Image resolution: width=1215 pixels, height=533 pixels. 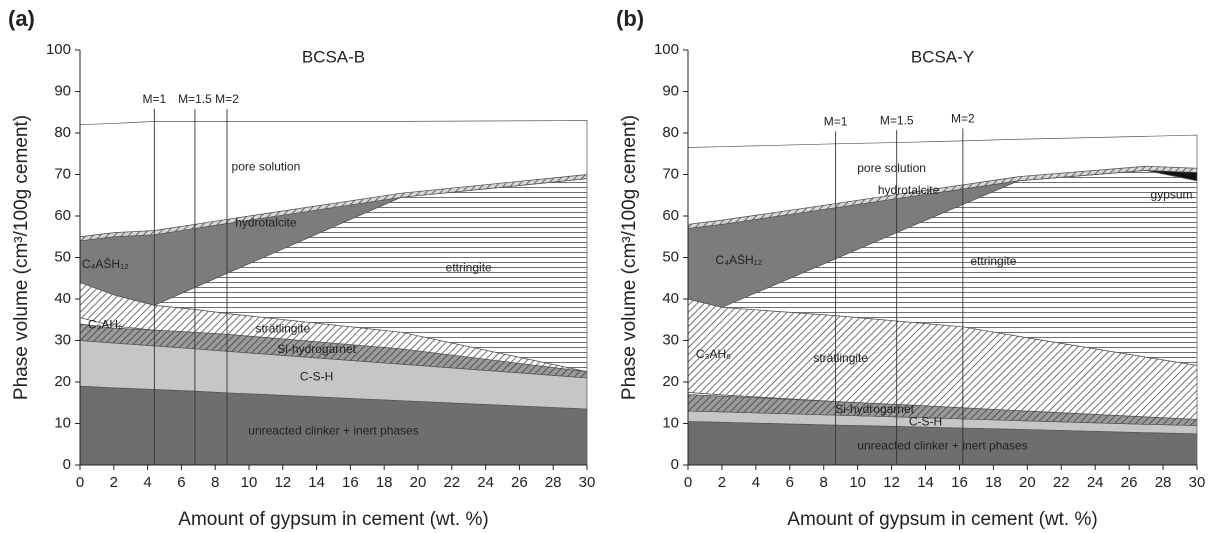 I want to click on panel-label: (a), so click(x=21, y=18).